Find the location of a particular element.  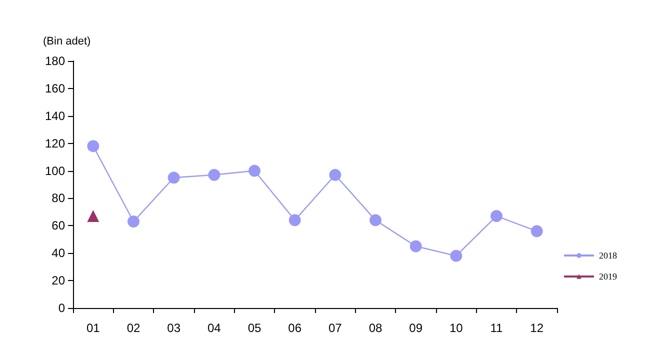

y-tick-label: 60 is located at coordinates (59, 225).